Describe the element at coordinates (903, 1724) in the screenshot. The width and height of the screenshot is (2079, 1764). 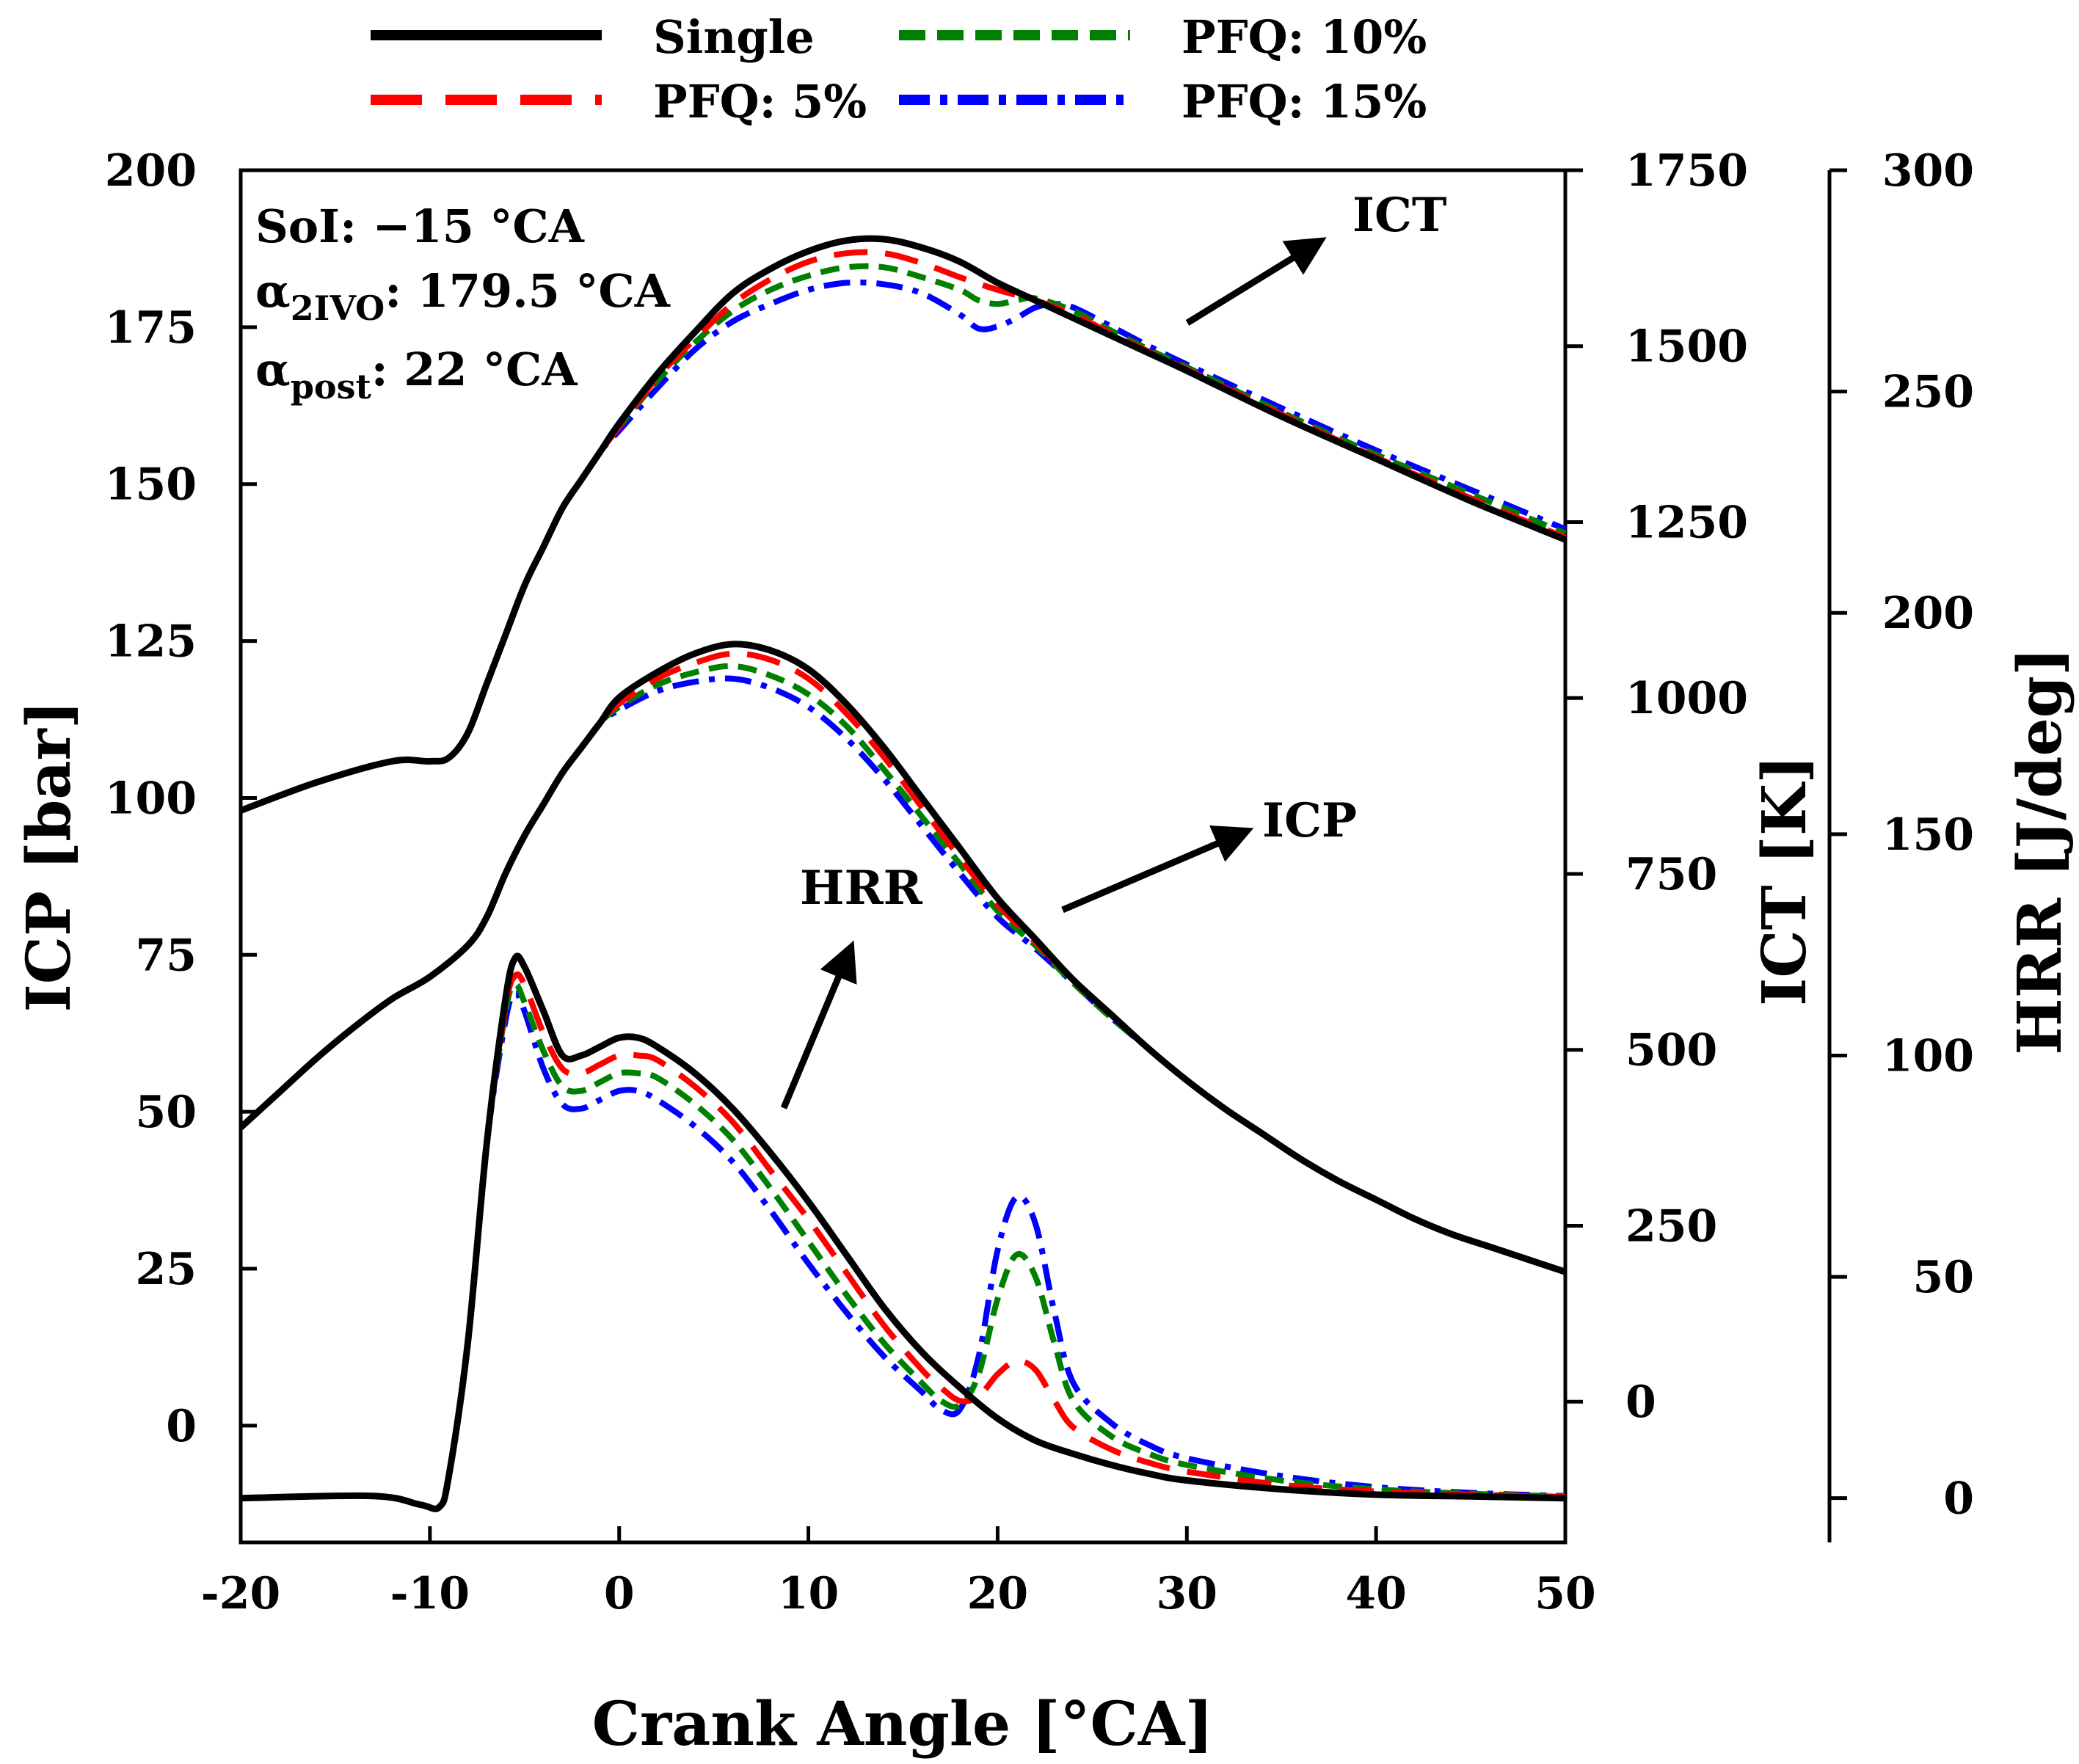
I see `x-axis-title: Crank Angle [°CA]` at that location.